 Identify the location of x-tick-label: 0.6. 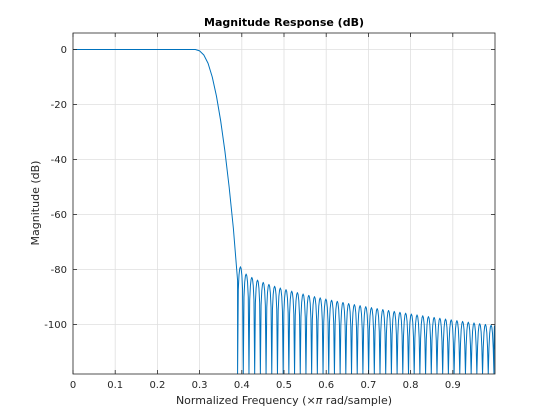
(326, 385).